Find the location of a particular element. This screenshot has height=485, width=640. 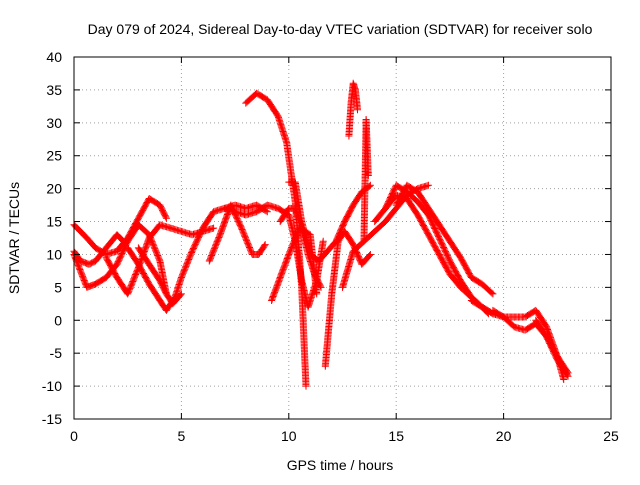

series-arc-f is located at coordinates (159, 276).